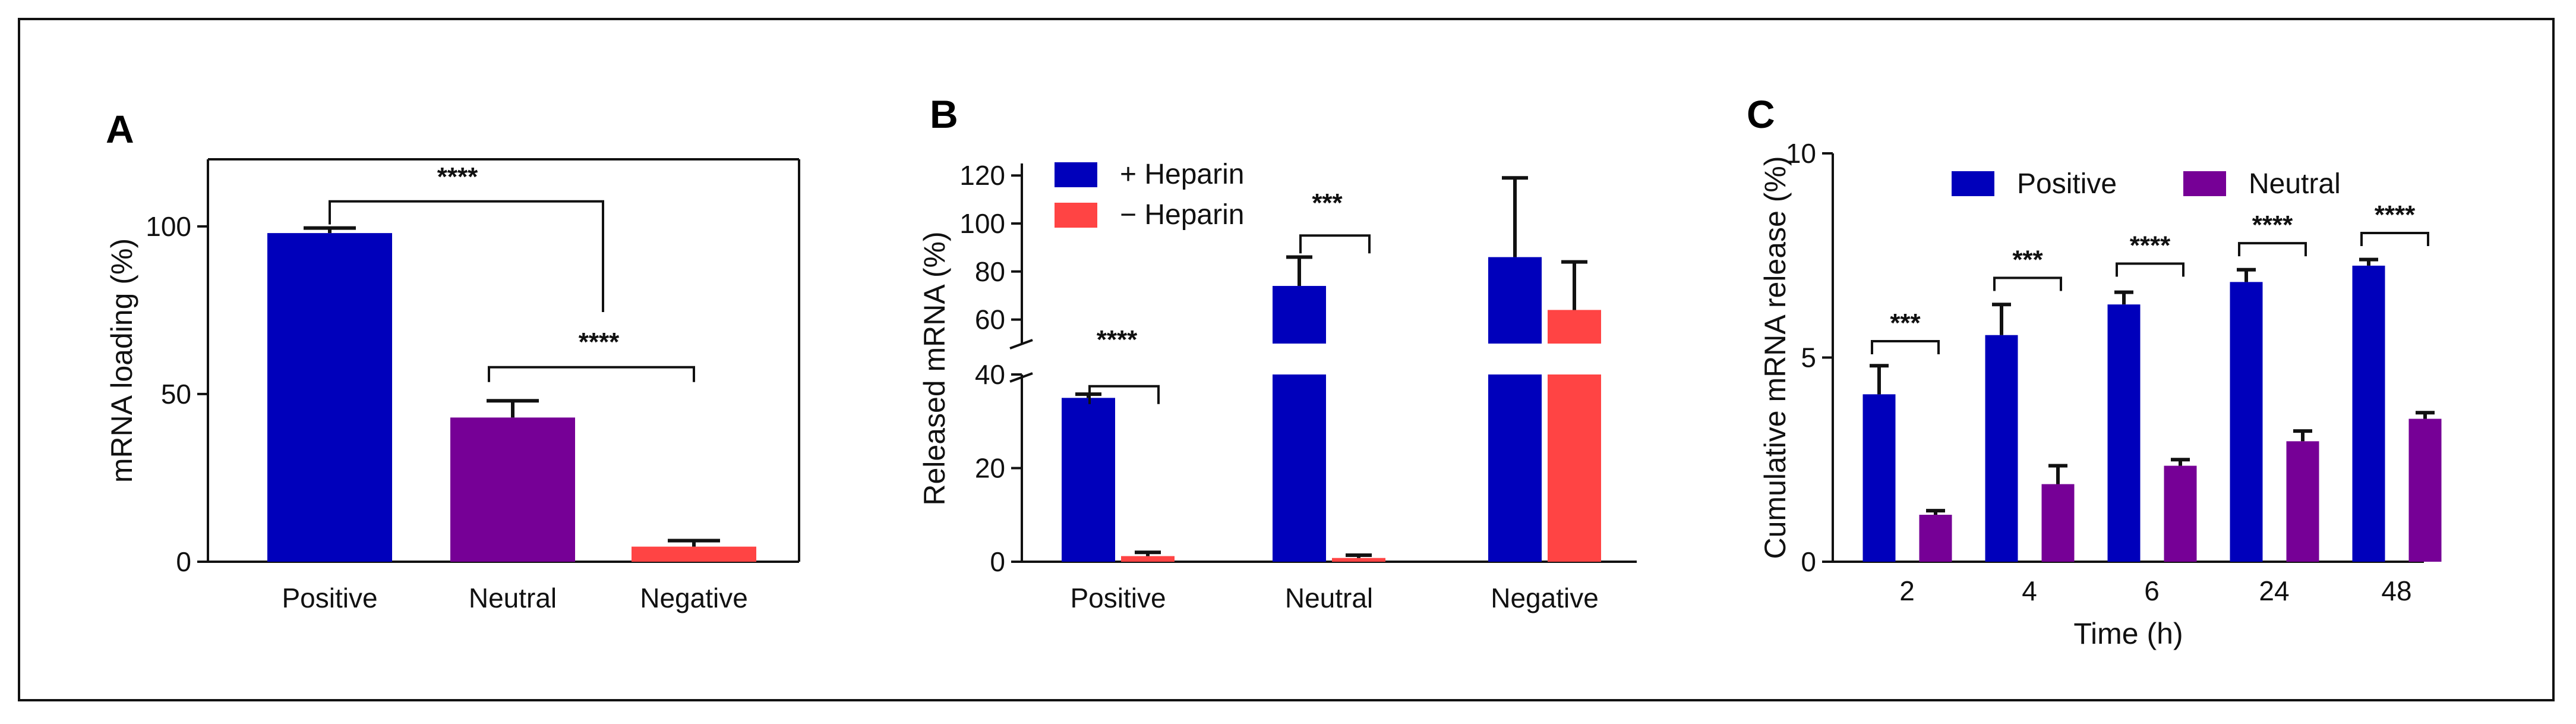 The height and width of the screenshot is (724, 2576). I want to click on panel-letter-a: A, so click(120, 129).